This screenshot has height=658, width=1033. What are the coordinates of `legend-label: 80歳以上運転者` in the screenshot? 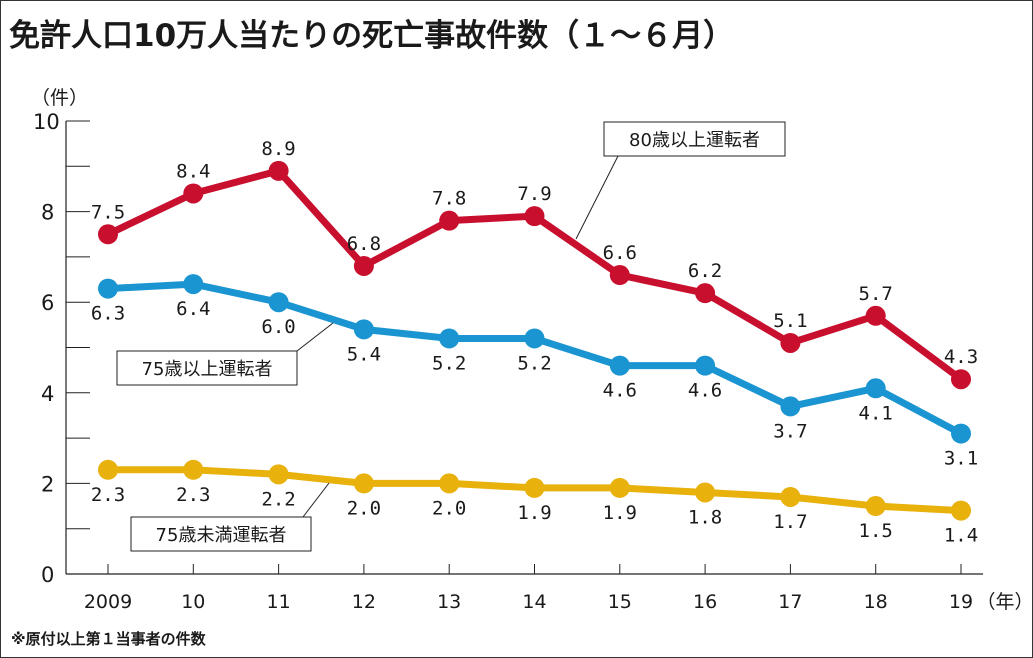 It's located at (694, 140).